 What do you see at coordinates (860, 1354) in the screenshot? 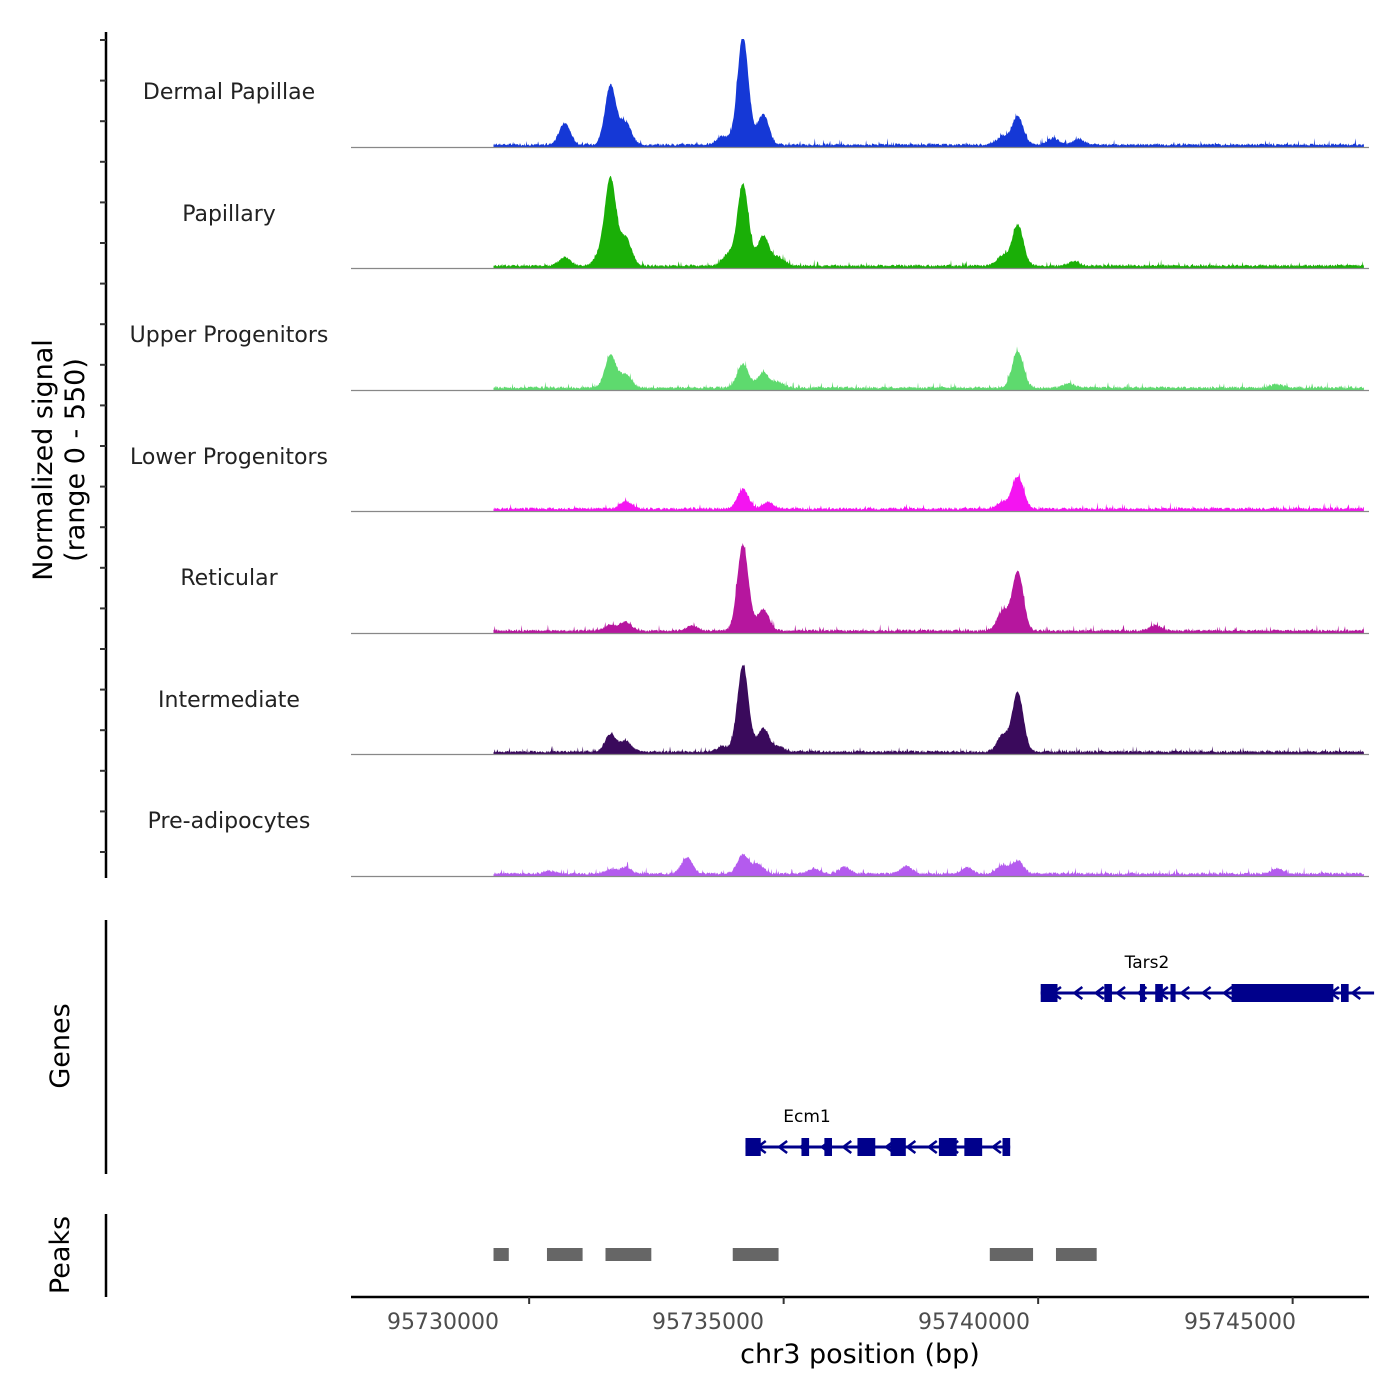
I see `x-axis-title: chr3 position (bp)` at bounding box center [860, 1354].